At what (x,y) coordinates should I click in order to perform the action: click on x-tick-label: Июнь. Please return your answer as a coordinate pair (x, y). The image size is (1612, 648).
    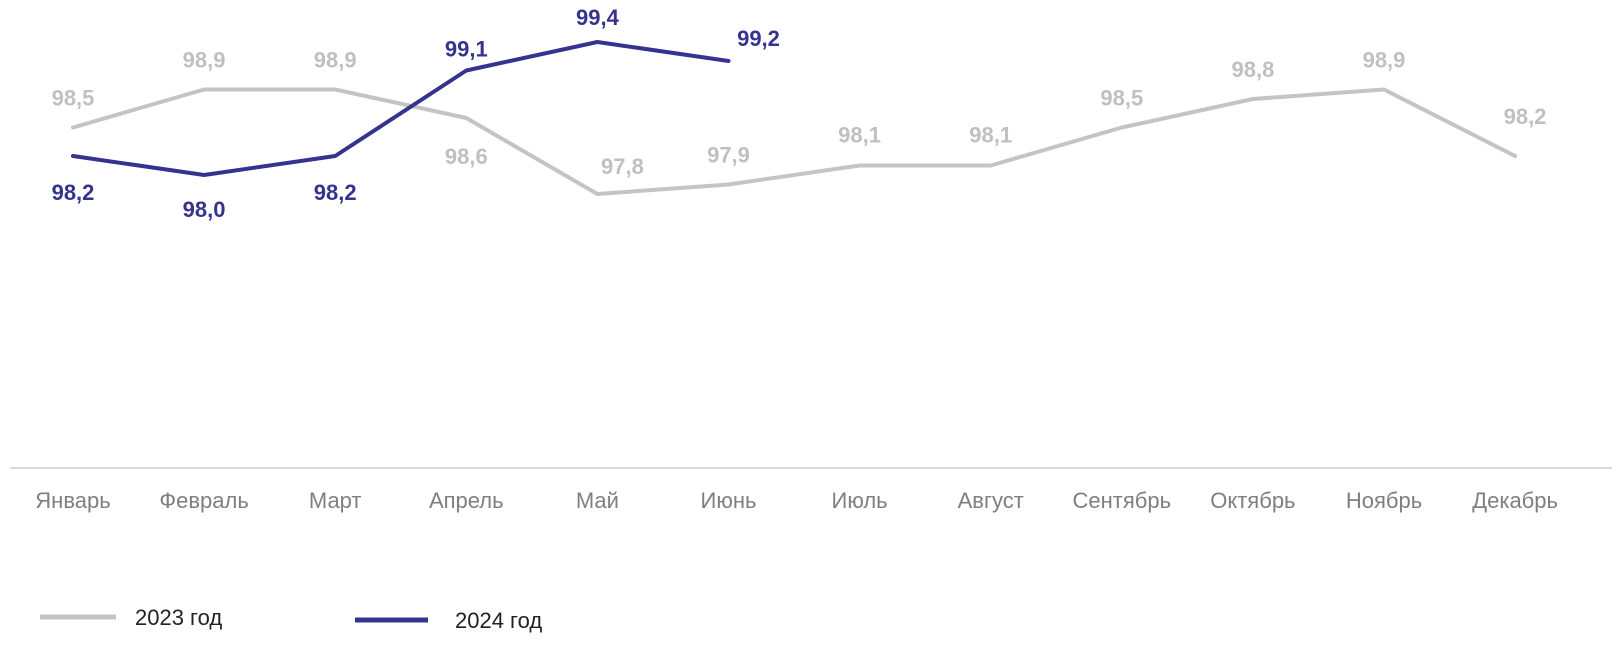
    Looking at the image, I should click on (729, 500).